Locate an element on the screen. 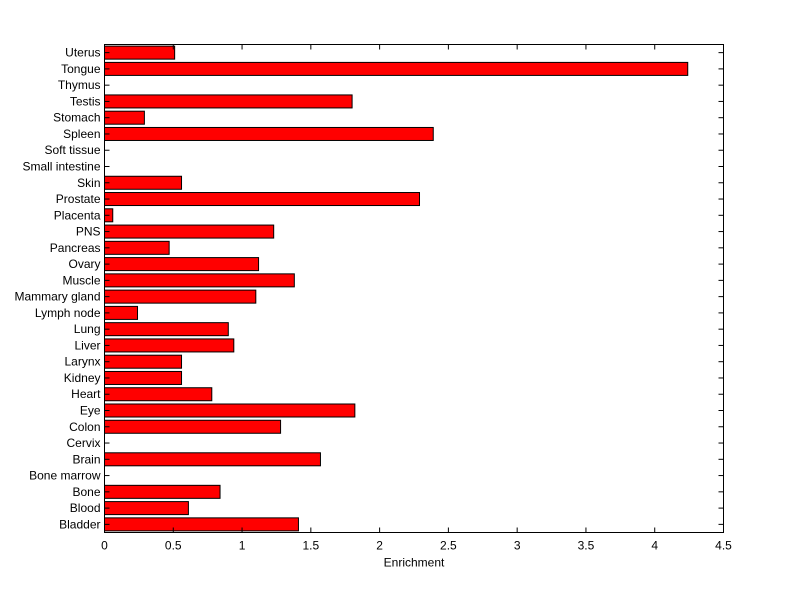 The height and width of the screenshot is (599, 800). bar-colon is located at coordinates (193, 426).